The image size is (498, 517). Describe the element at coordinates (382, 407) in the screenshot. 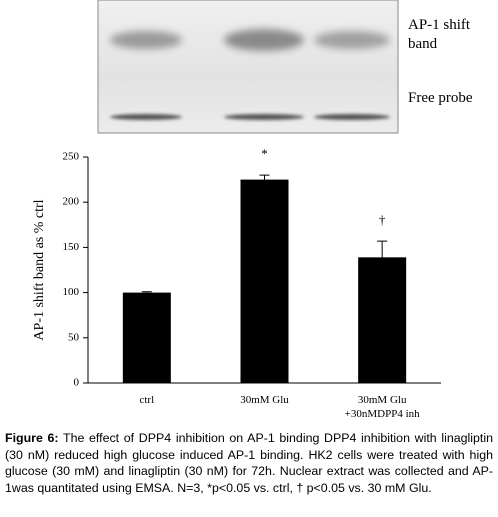

I see `x-tick-label: 30mM Glu +30nMDPP4 inh` at that location.